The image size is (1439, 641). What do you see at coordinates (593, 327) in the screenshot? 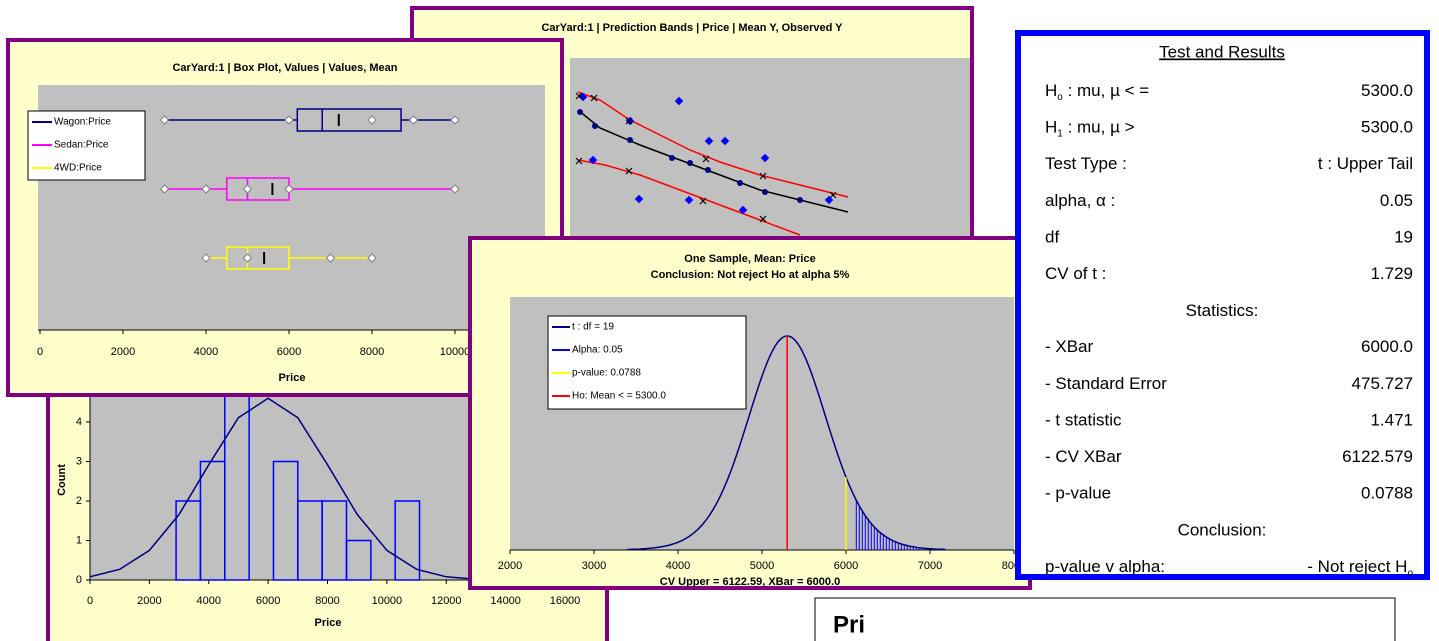
I see `legend-label: t : df = 19` at bounding box center [593, 327].